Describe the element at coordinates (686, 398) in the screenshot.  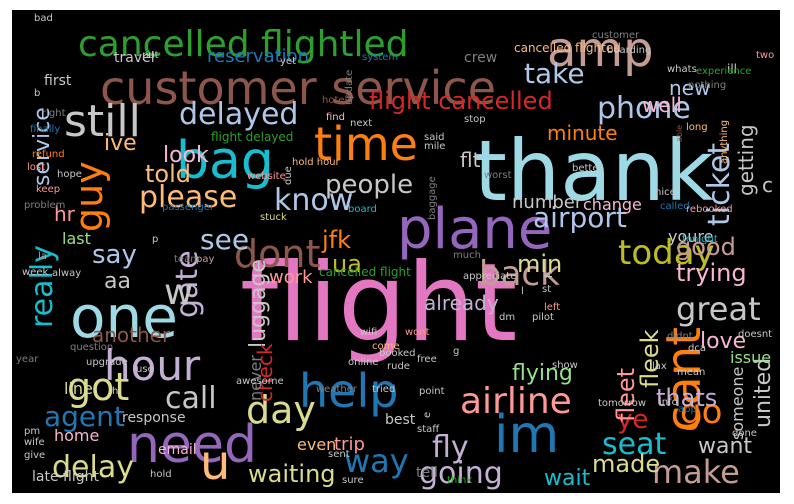
I see `word-thats: thats` at that location.